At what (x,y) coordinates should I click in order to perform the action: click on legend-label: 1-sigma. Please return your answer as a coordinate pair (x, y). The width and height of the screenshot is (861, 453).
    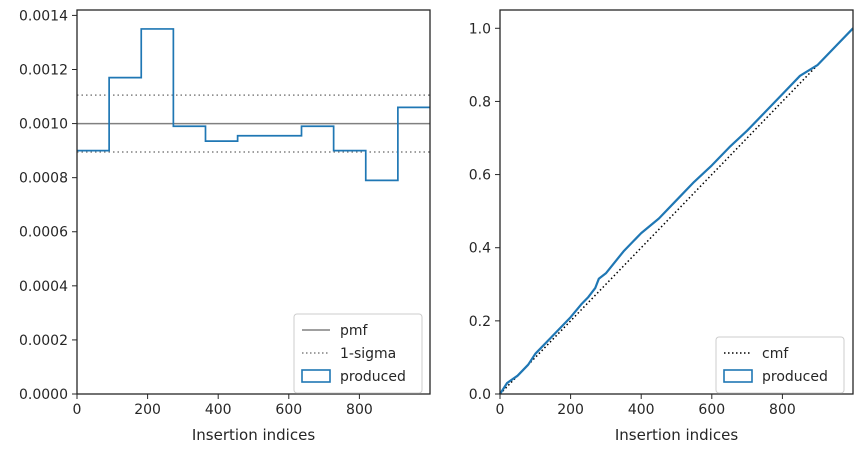
    Looking at the image, I should click on (368, 354).